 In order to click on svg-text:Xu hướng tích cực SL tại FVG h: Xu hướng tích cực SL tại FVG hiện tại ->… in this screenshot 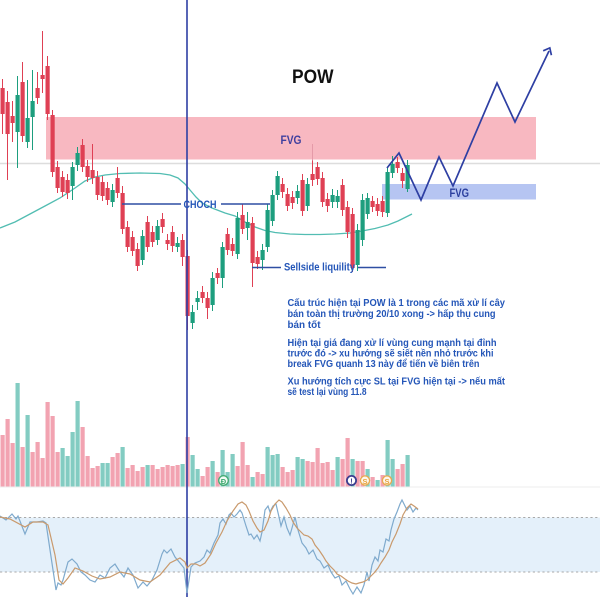, I will do `click(397, 382)`.